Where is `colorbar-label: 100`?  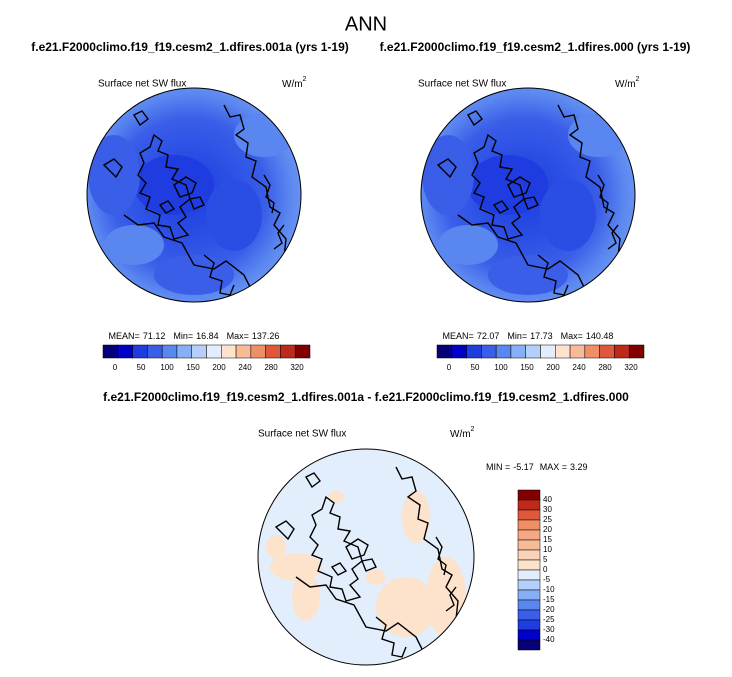
colorbar-label: 100 is located at coordinates (501, 367).